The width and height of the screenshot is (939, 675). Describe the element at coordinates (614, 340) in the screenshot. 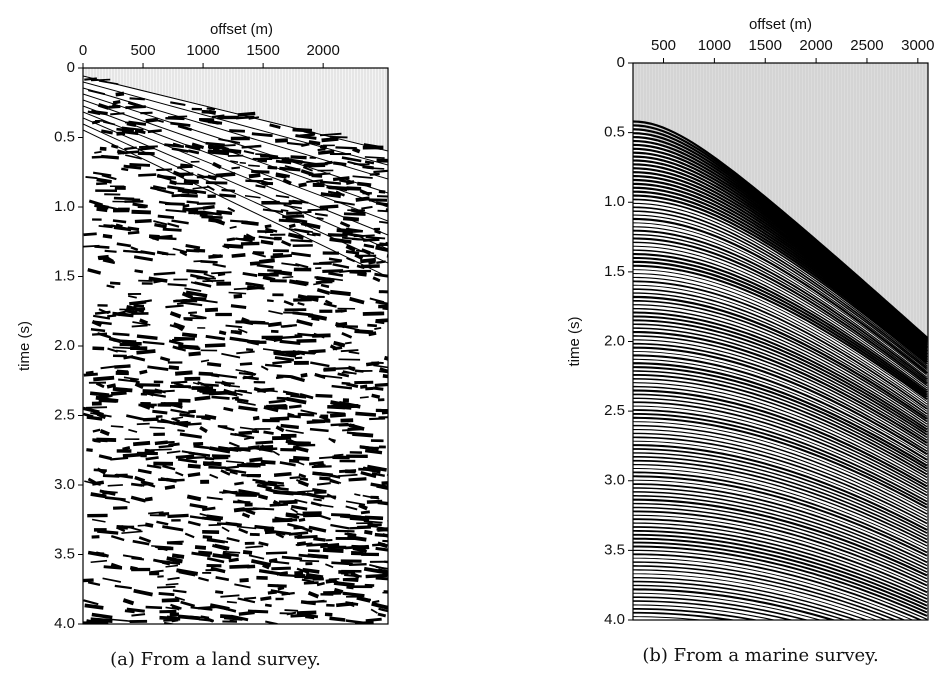

I see `y-tick-label: 2.0` at that location.